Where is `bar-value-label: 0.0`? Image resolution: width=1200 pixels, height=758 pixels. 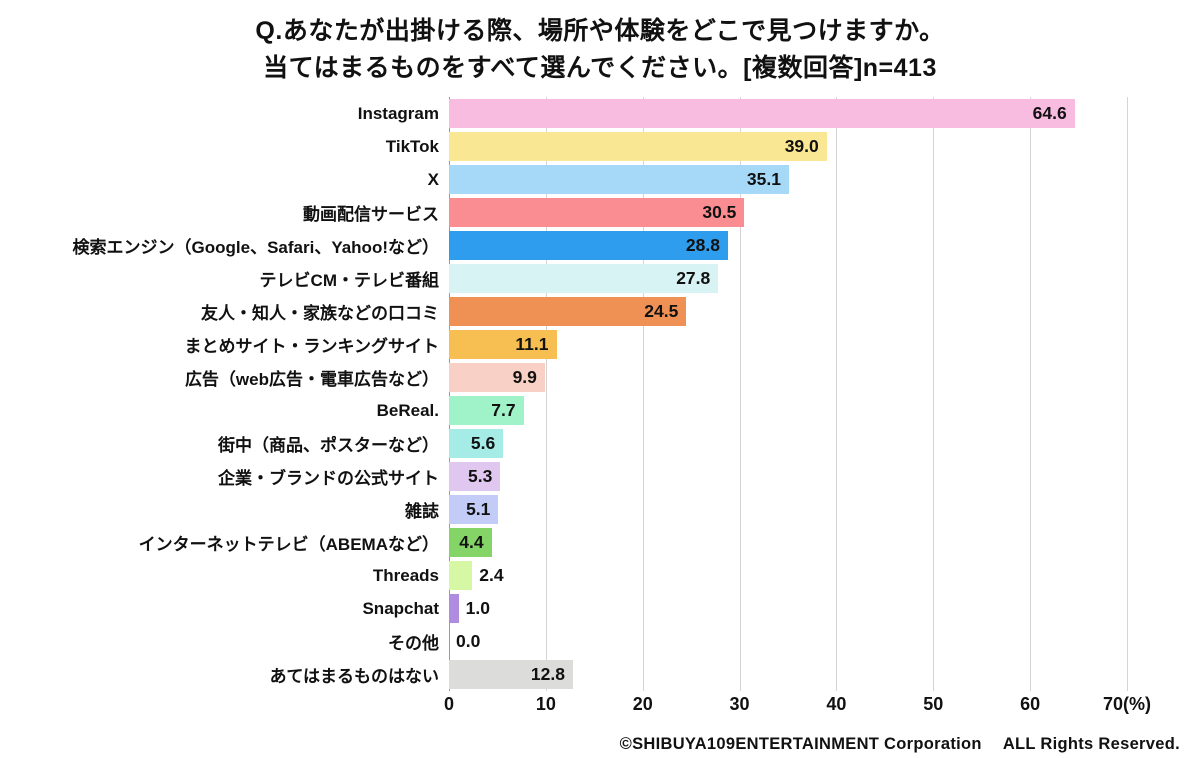
bar-value-label: 0.0 is located at coordinates (468, 641).